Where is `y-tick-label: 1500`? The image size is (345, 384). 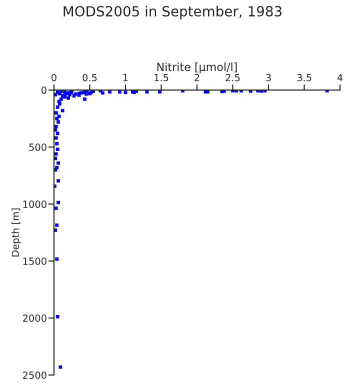
y-tick-label: 1500 is located at coordinates (34, 261).